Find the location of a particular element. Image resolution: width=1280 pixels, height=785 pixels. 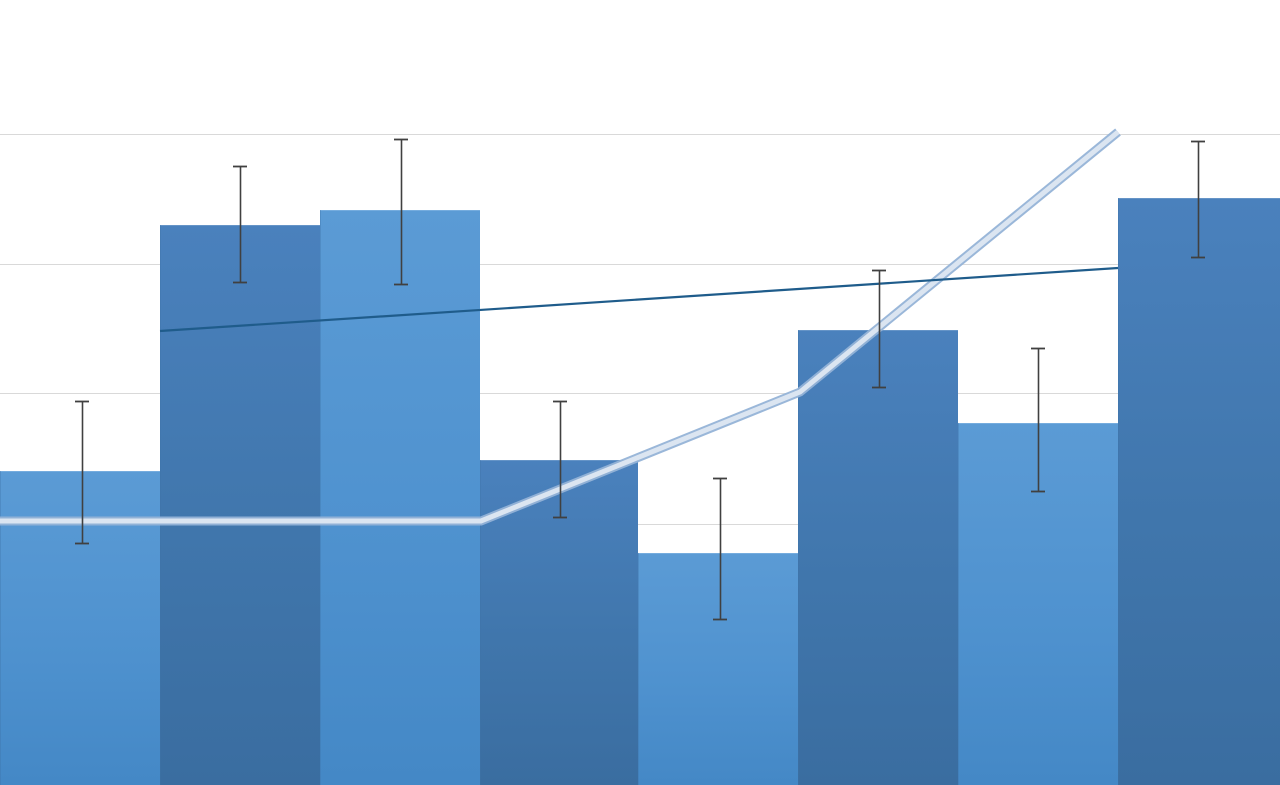

trend-line is located at coordinates (639, 299).